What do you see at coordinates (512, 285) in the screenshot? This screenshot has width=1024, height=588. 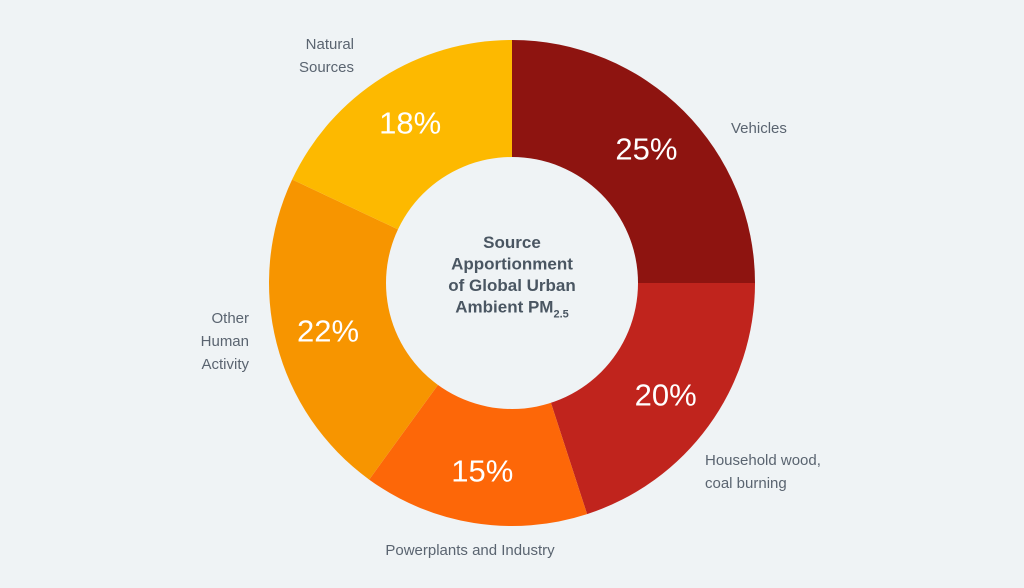 I see `chart-title-line-3: of Global Urban` at bounding box center [512, 285].